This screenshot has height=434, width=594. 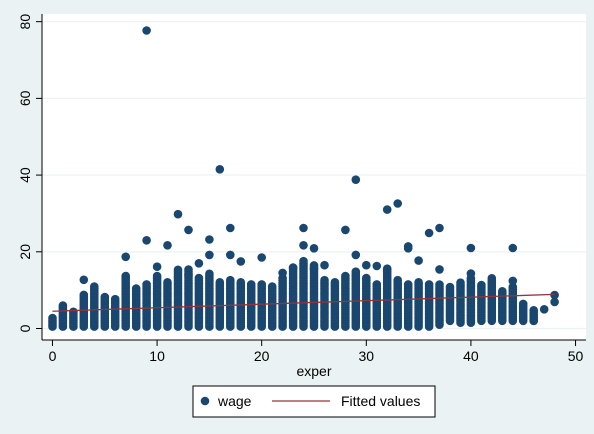 What do you see at coordinates (25, 98) in the screenshot?
I see `y-tick-label: 60` at bounding box center [25, 98].